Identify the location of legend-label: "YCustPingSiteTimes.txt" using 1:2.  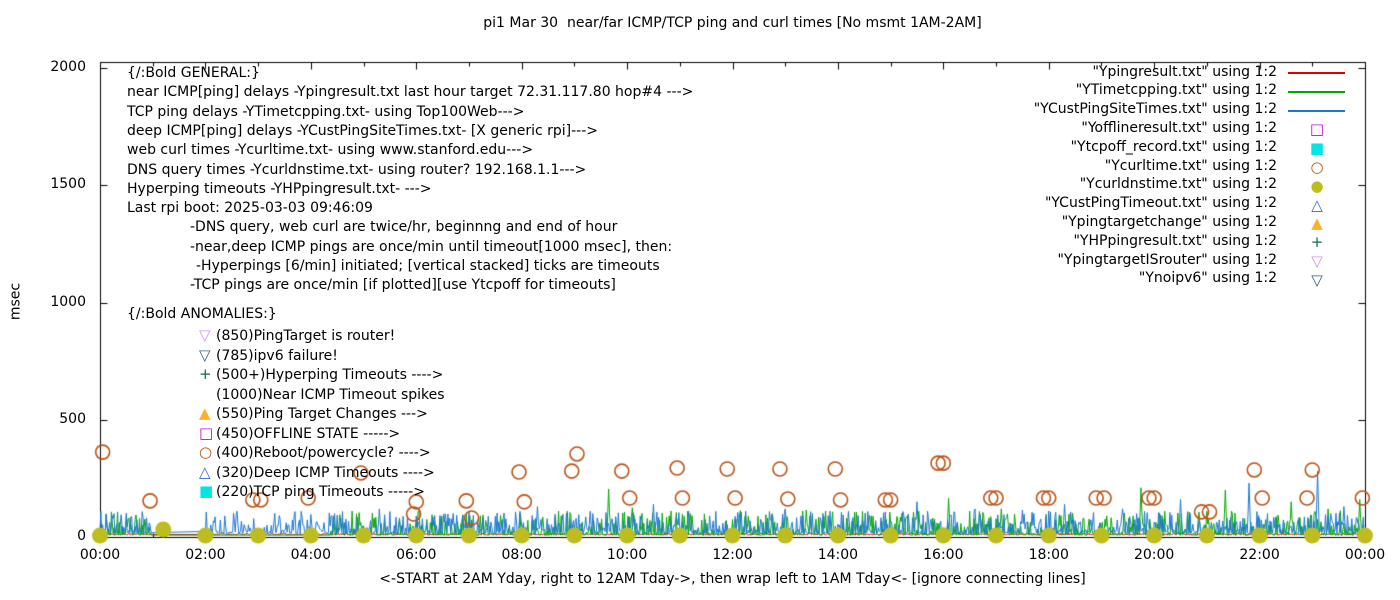
(1155, 109).